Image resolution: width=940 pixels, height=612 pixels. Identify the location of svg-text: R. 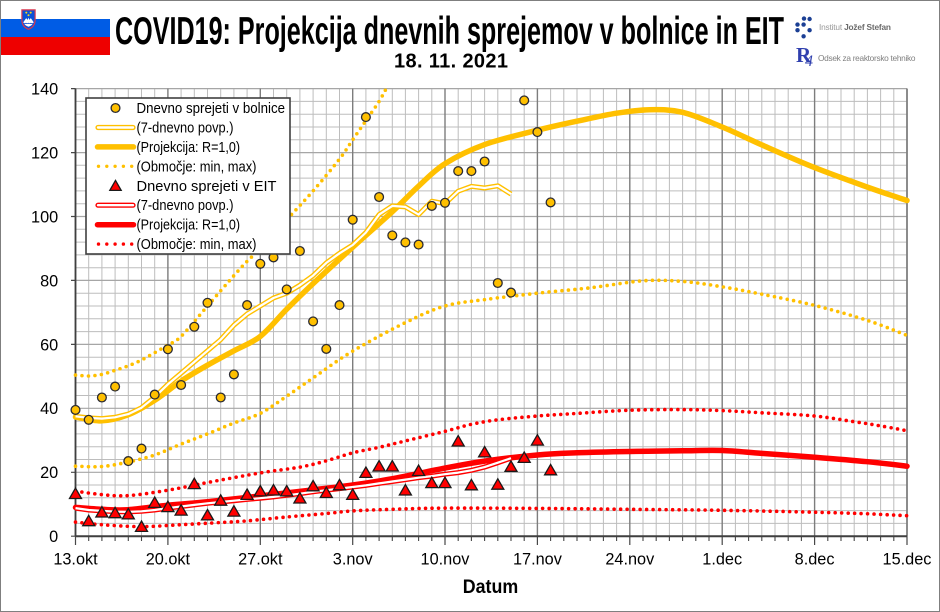
(804, 55).